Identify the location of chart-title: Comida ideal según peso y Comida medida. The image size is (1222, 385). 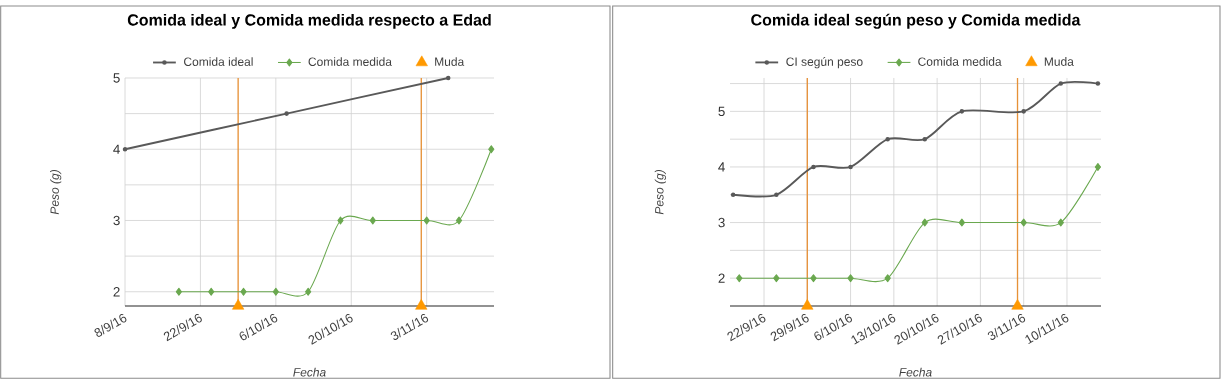
(916, 21).